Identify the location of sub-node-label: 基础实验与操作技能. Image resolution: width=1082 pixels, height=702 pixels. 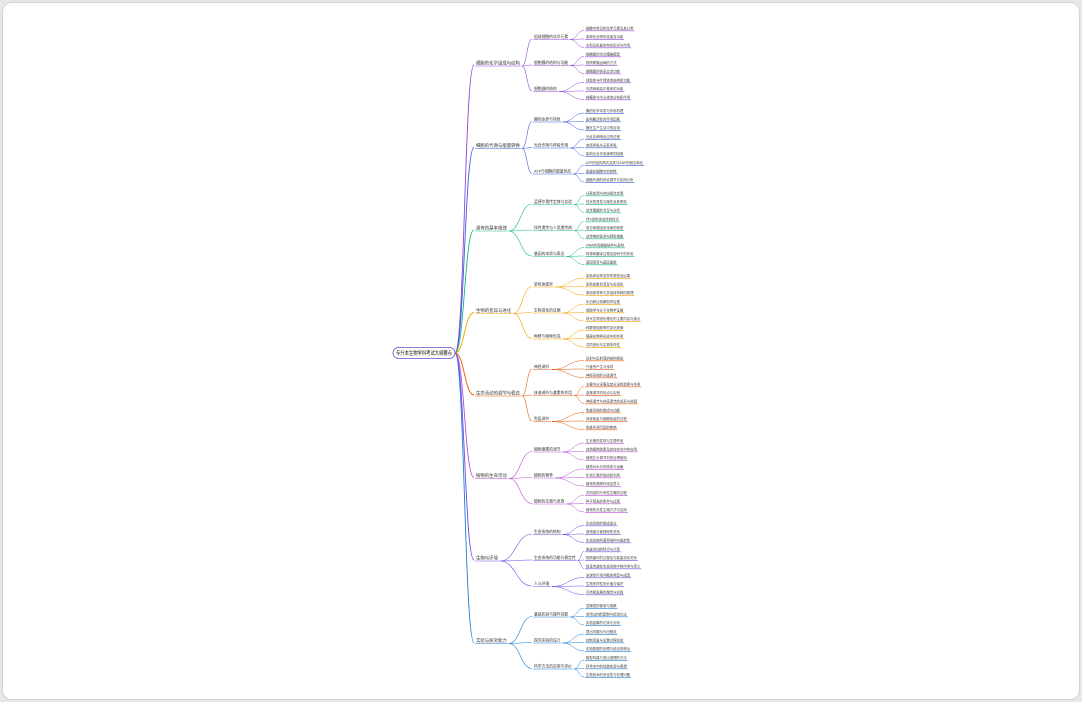
(551, 614).